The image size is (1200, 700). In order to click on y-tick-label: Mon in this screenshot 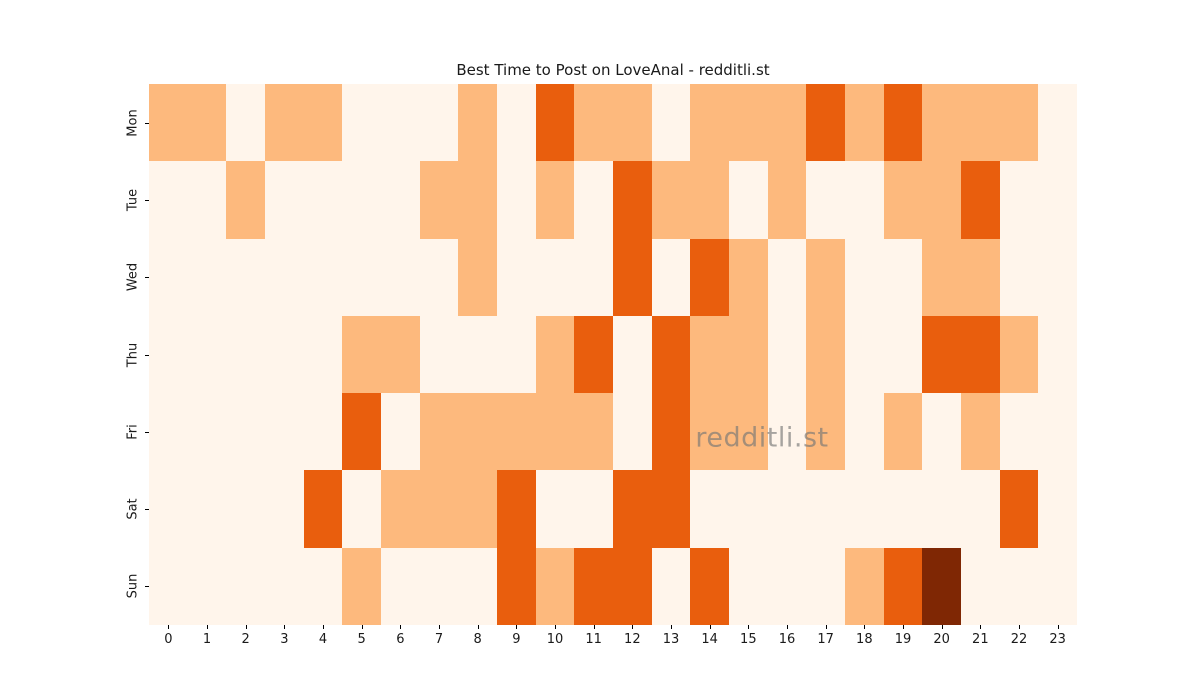, I will do `click(133, 122)`.